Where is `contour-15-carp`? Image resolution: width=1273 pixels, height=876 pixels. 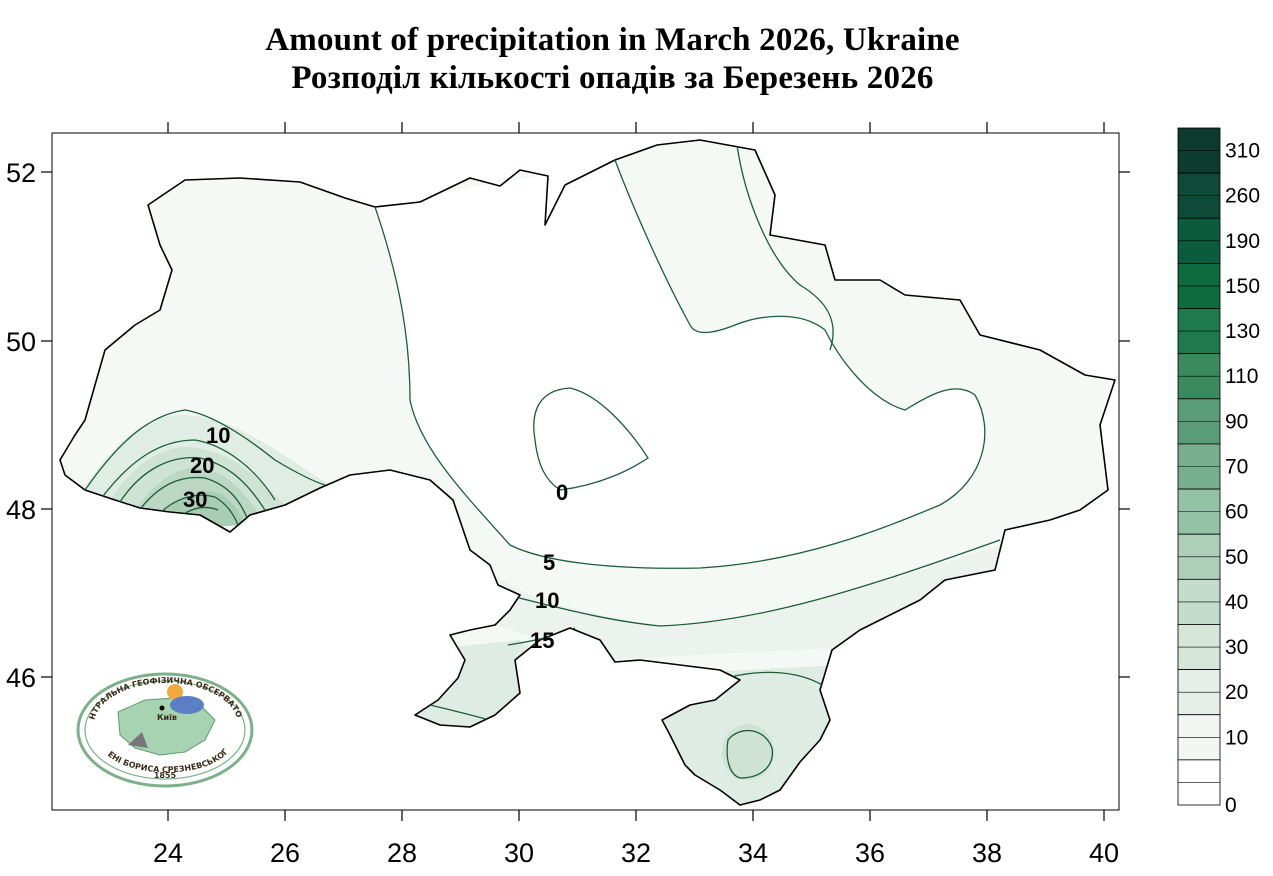
contour-15-carp is located at coordinates (187, 470).